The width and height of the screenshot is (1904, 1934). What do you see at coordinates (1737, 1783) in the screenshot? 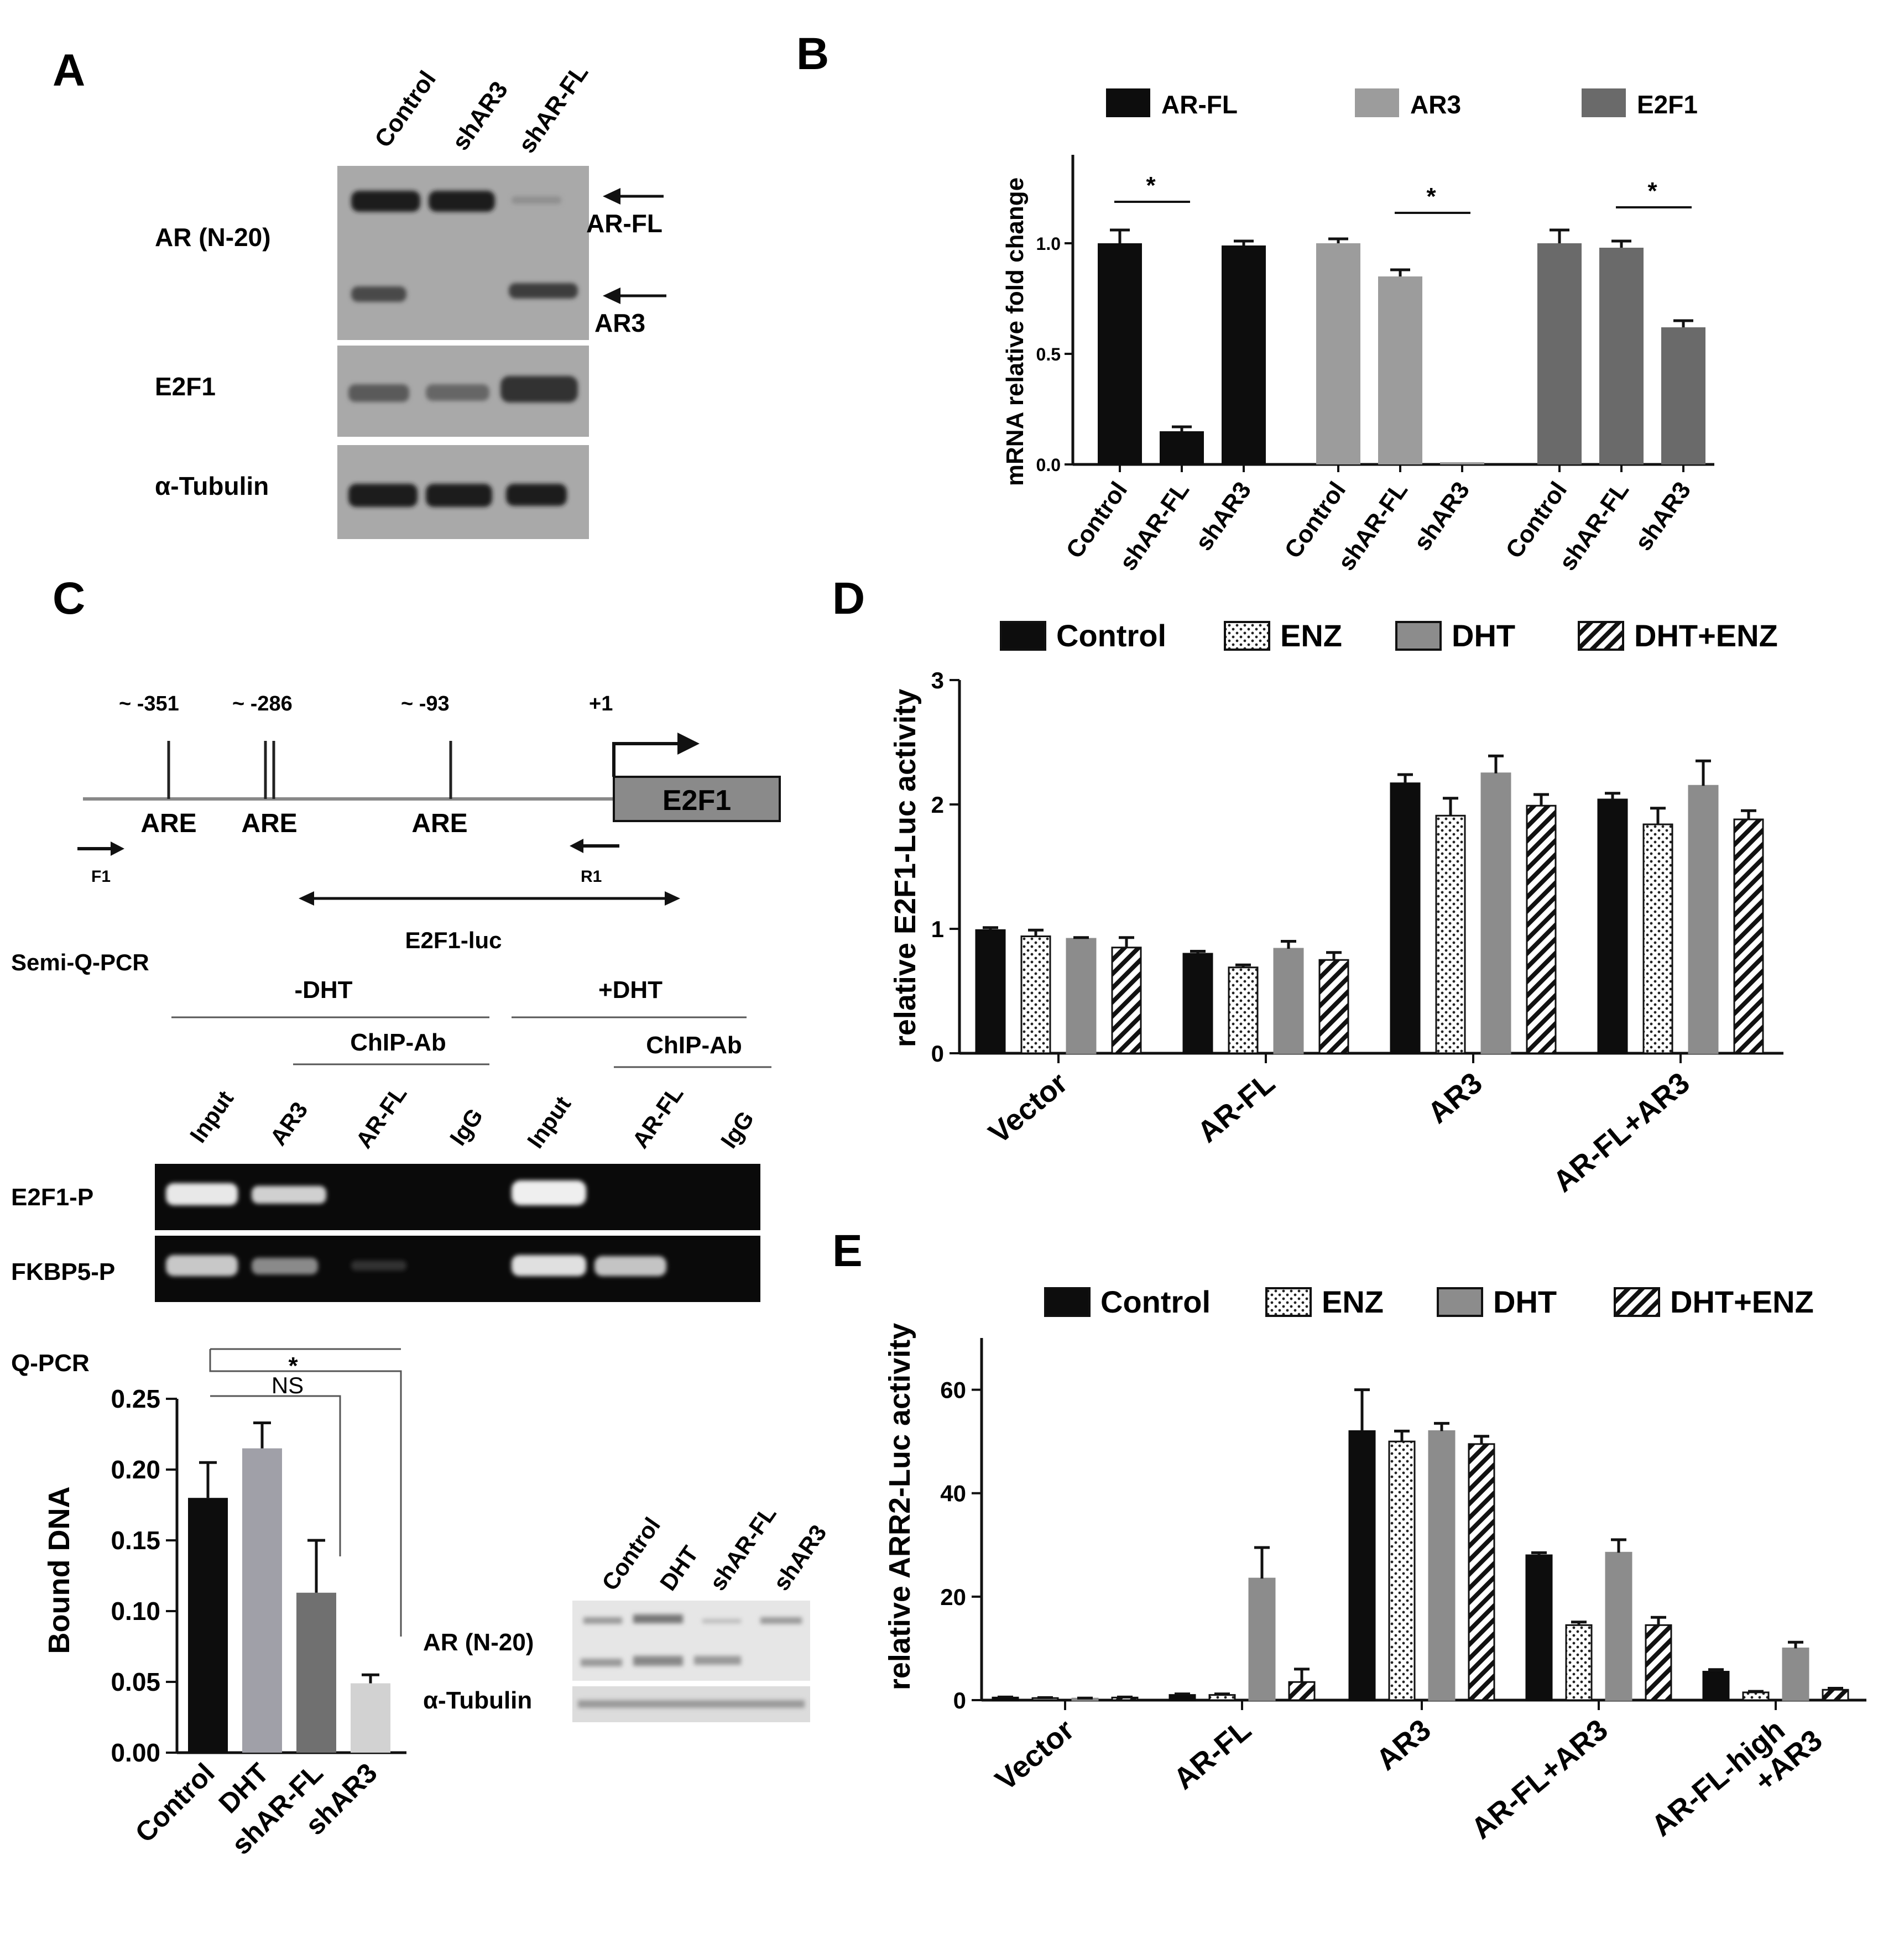
I see `x-tick-label: AR-FL-high+AR3` at bounding box center [1737, 1783].